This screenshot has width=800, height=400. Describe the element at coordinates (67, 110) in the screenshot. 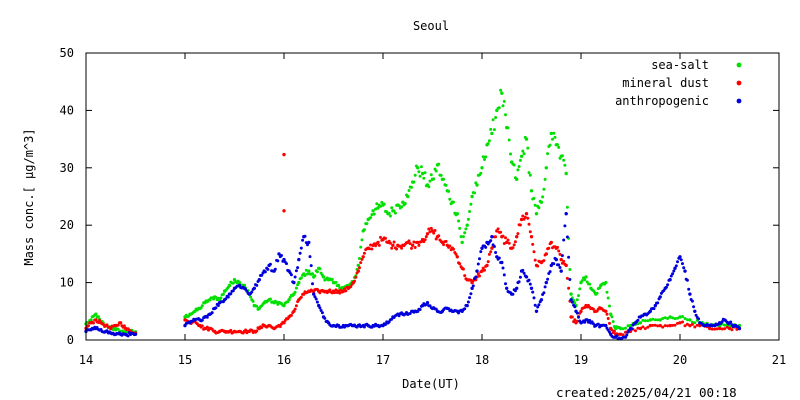

I see `y-tick-label: 40` at that location.